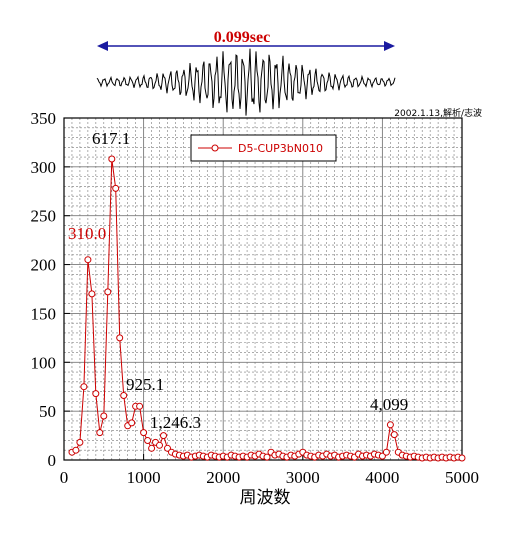  I want to click on waveform-trace, so click(246, 82).